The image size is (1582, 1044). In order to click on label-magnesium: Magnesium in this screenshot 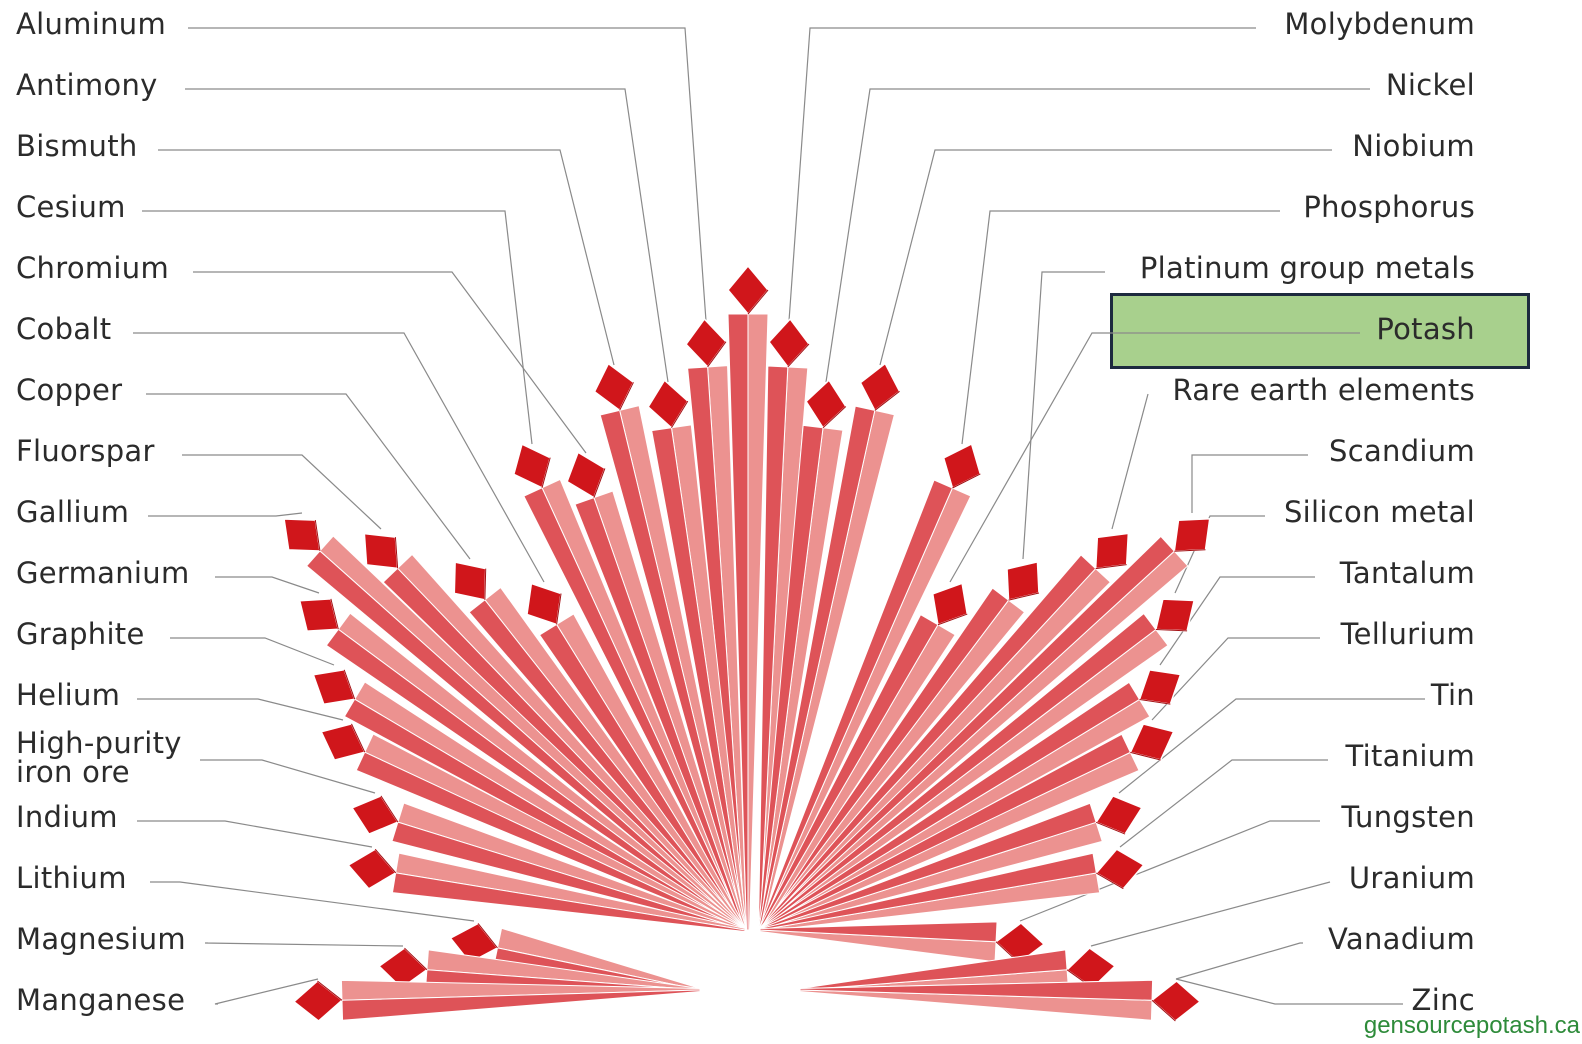, I will do `click(101, 939)`.